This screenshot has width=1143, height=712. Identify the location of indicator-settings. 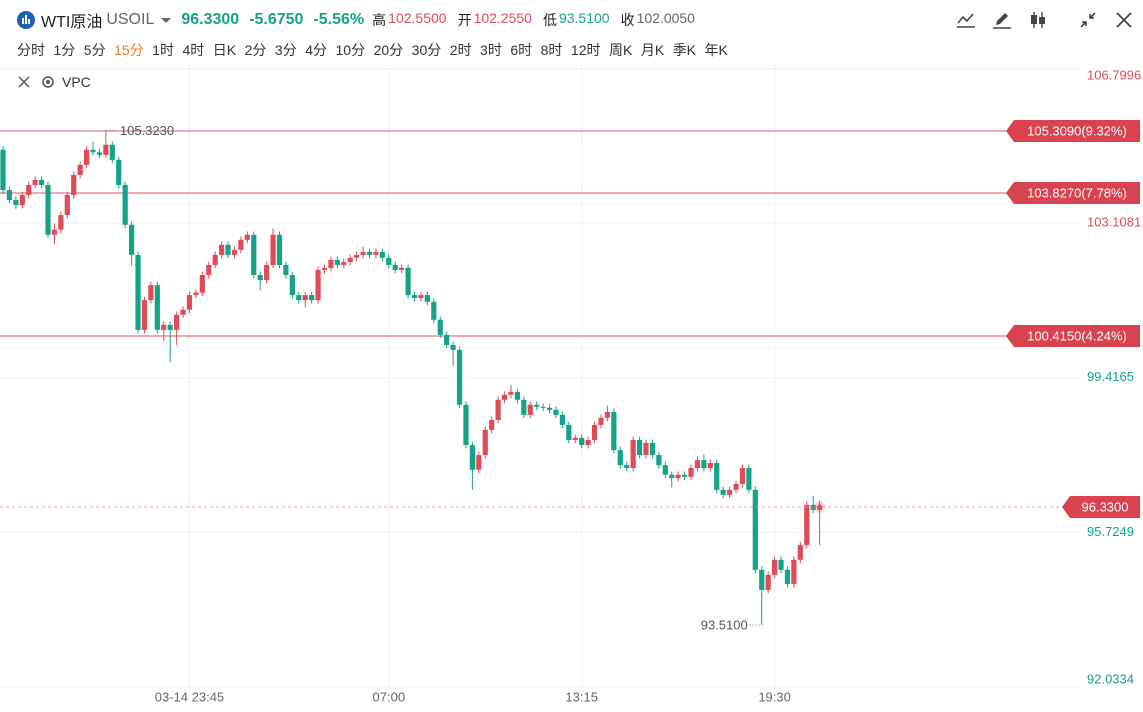
(48, 82).